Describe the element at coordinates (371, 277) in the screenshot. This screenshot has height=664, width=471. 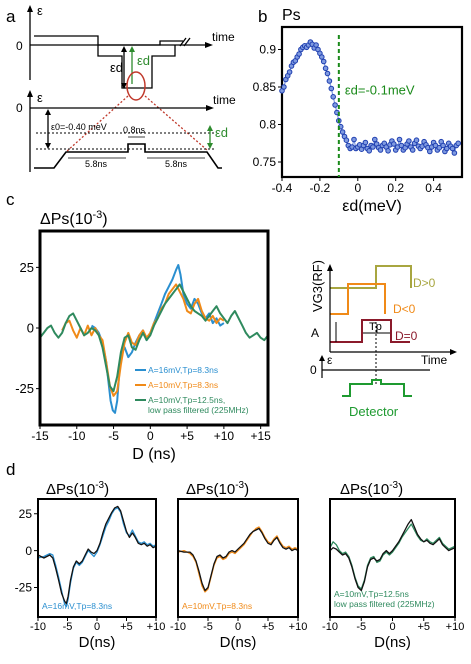
I see `pulse-d-pos` at that location.